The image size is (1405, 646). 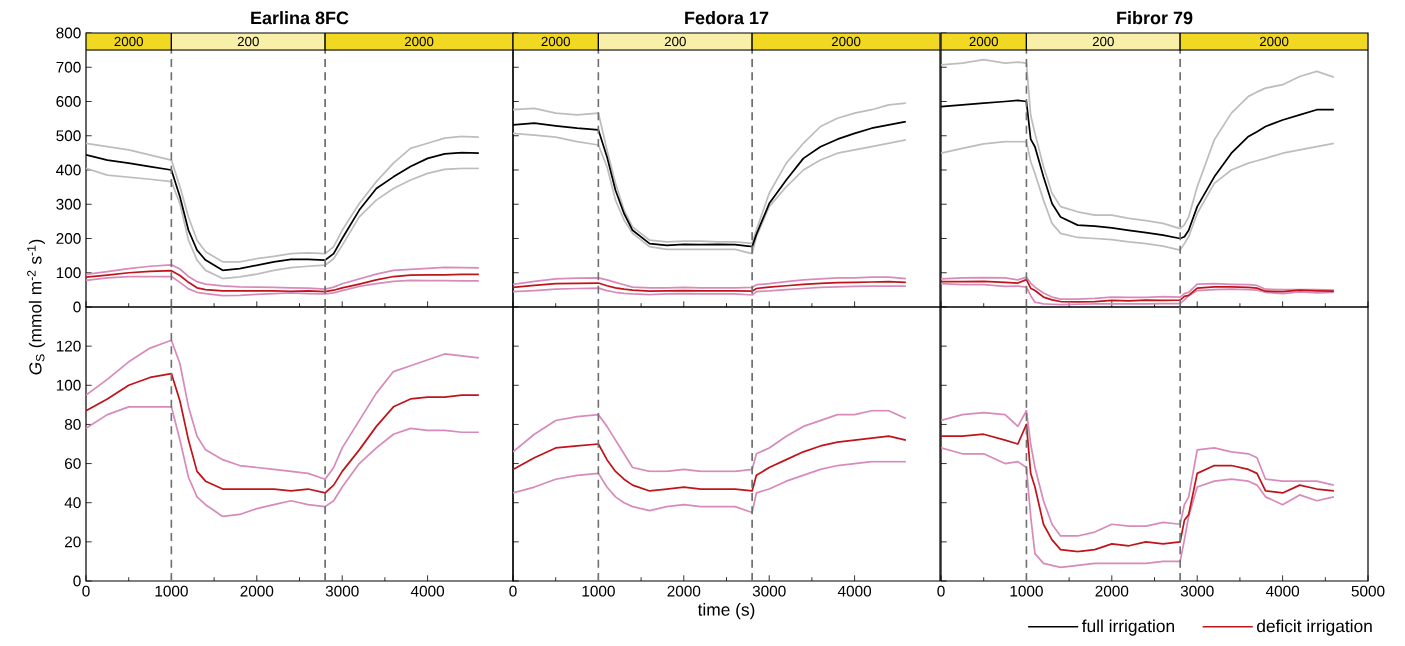 I want to click on chart-title: Earlina 8FC, so click(x=300, y=18).